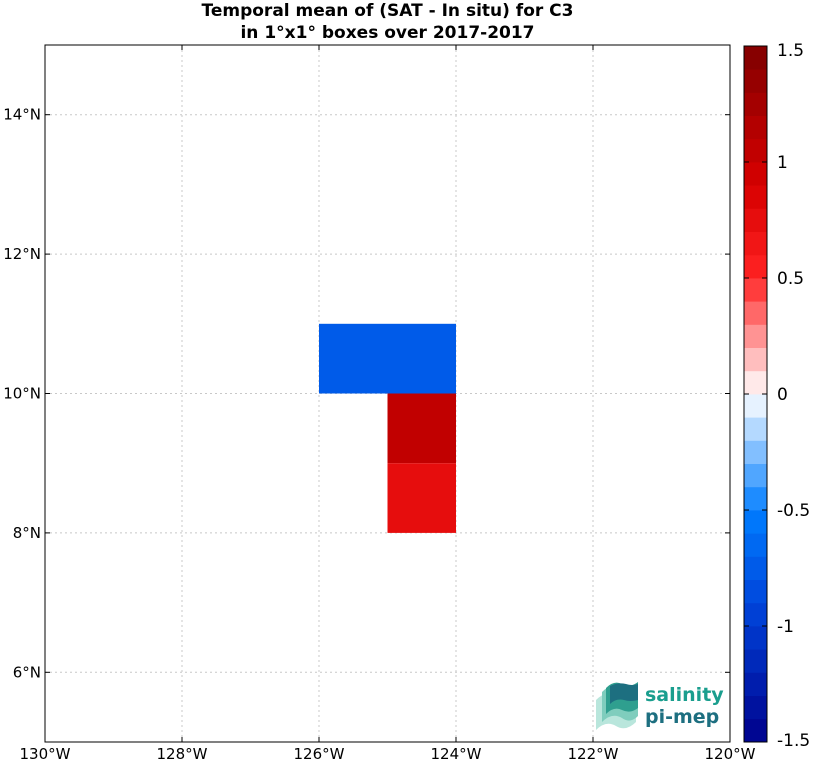 This screenshot has width=813, height=763. I want to click on chart-title-line1: Temporal mean of (SAT - In situ) for C3, so click(387, 11).